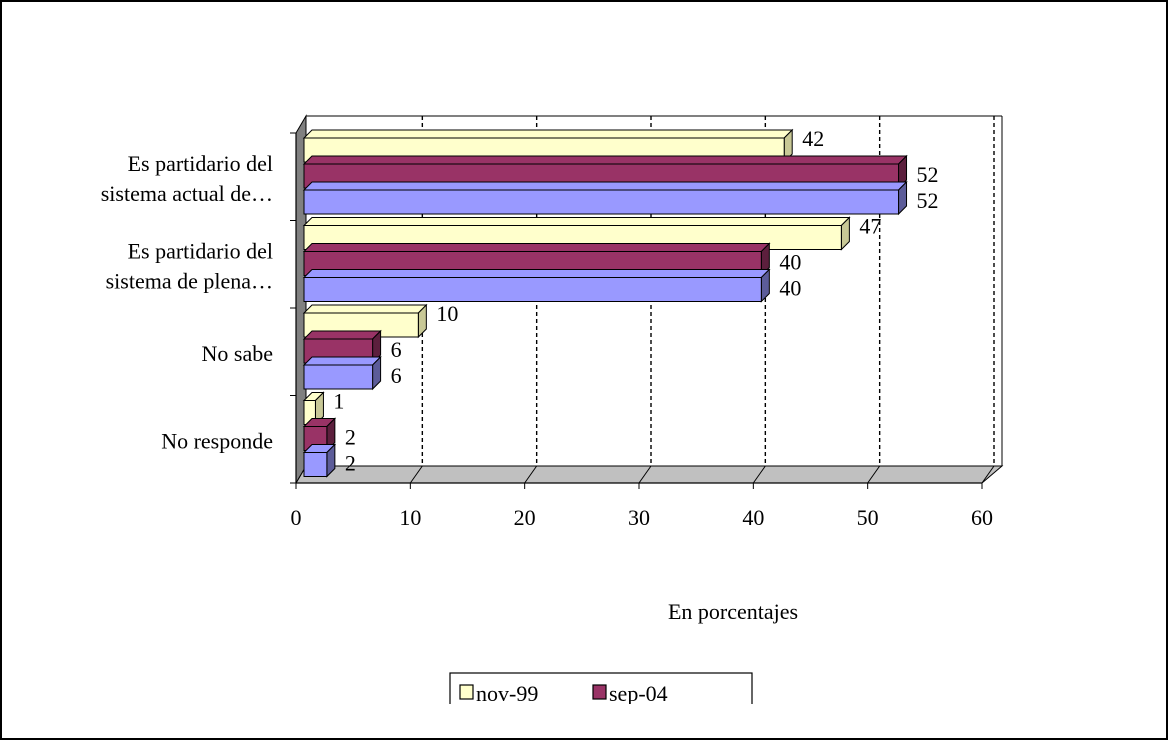 The image size is (1170, 740). What do you see at coordinates (733, 611) in the screenshot?
I see `x-axis-label: En porcentajes` at bounding box center [733, 611].